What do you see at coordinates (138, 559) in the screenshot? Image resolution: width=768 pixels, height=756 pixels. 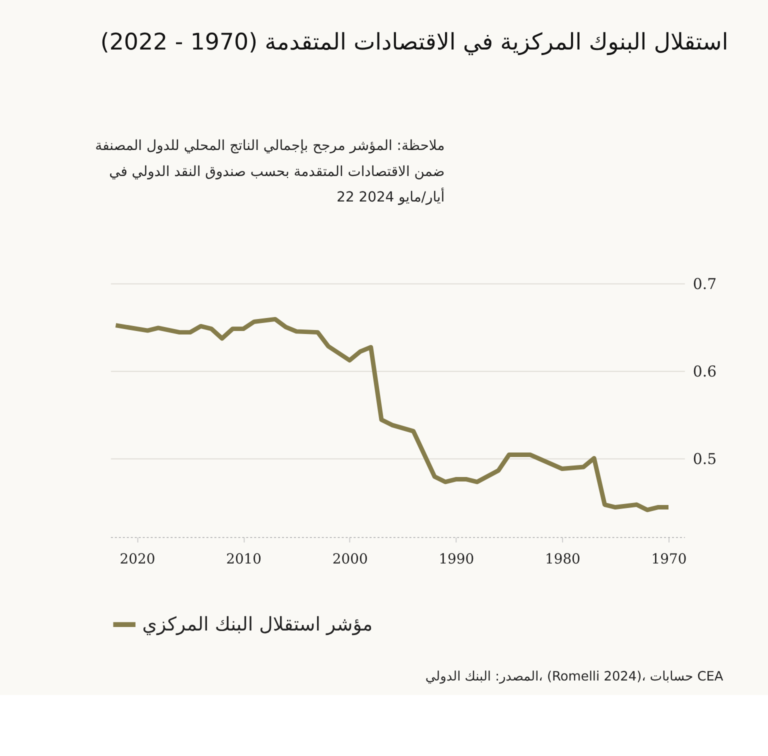 I see `x-tick-label: 2020` at bounding box center [138, 559].